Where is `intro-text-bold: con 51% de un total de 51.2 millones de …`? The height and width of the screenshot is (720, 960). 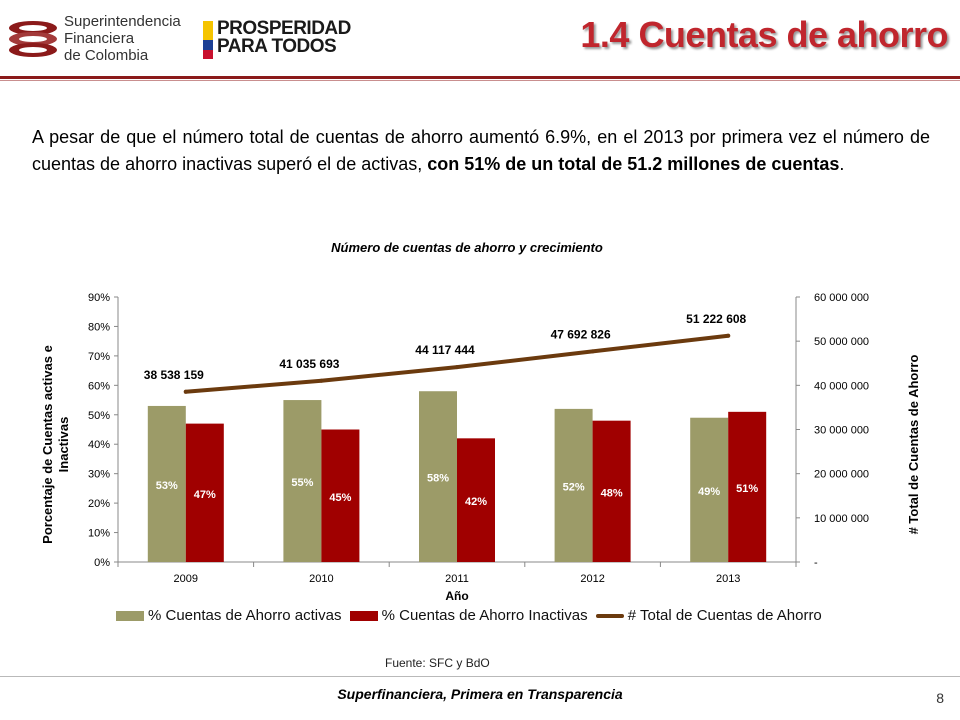
intro-text-bold: con 51% de un total de 51.2 millones de … is located at coordinates (633, 164).